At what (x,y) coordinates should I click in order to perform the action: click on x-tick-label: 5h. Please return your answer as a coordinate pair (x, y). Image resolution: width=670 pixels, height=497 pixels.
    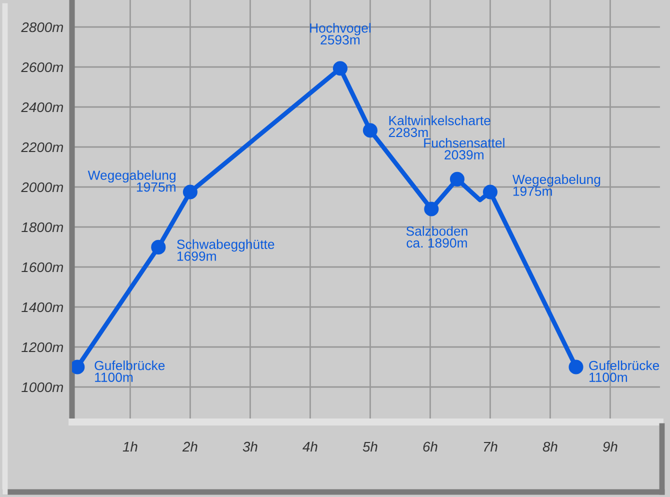
    Looking at the image, I should click on (370, 446).